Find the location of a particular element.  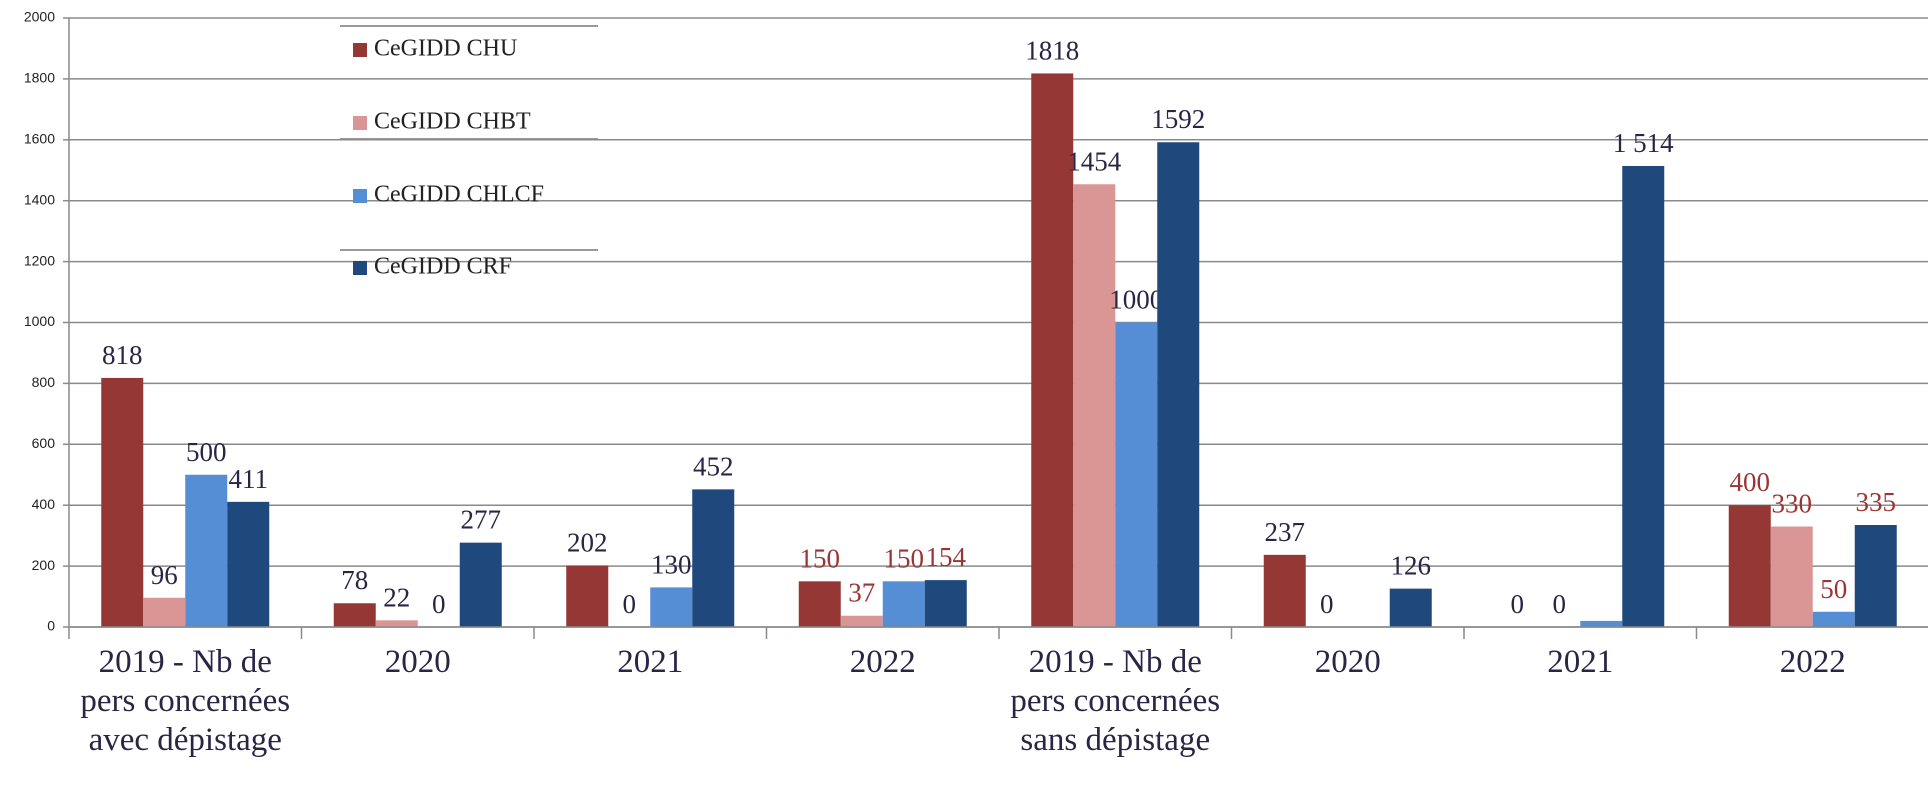

data-label: 500 is located at coordinates (206, 452).